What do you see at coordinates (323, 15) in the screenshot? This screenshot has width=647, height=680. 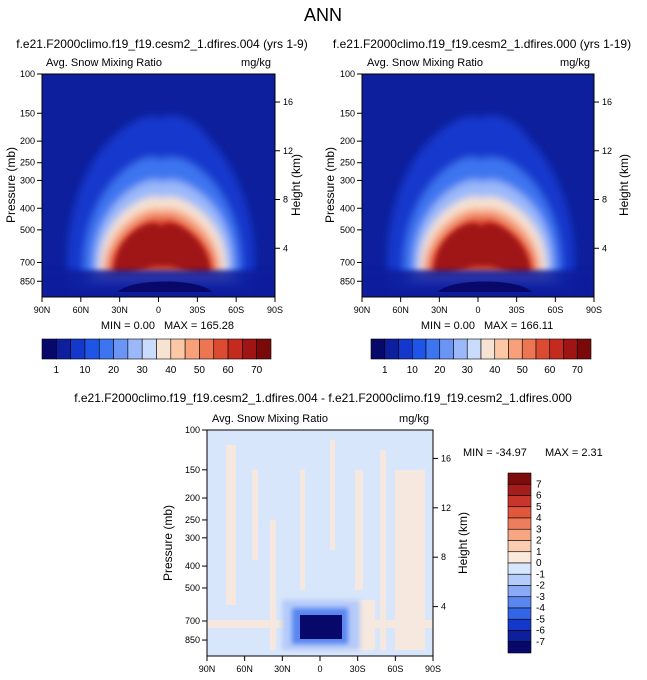 I see `figure-title: ANN` at bounding box center [323, 15].